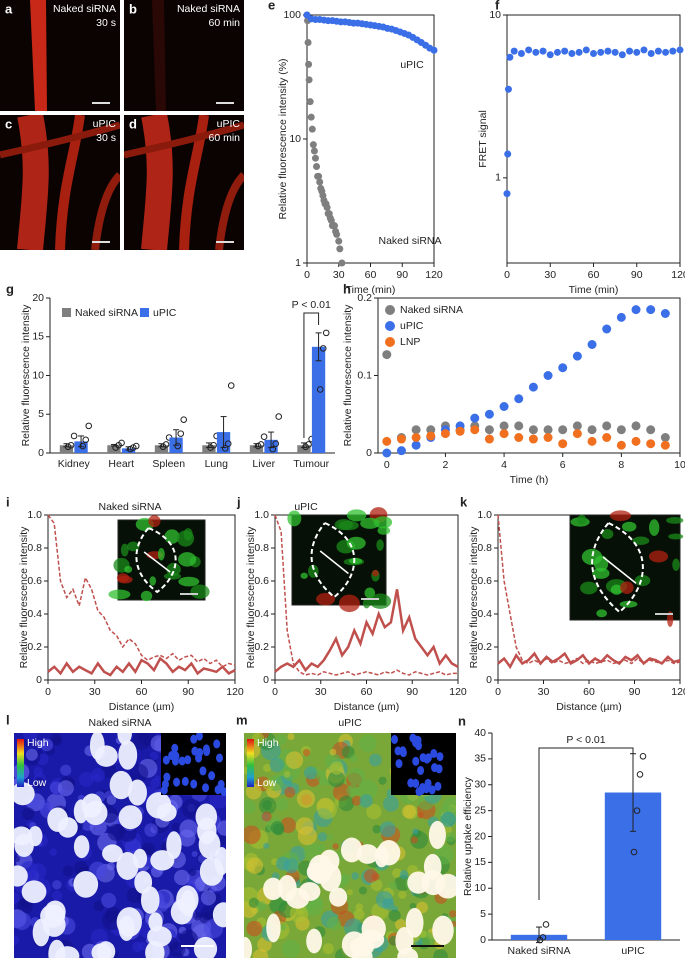 The height and width of the screenshot is (958, 685). What do you see at coordinates (141, 666) in the screenshot?
I see `profile-line` at bounding box center [141, 666].